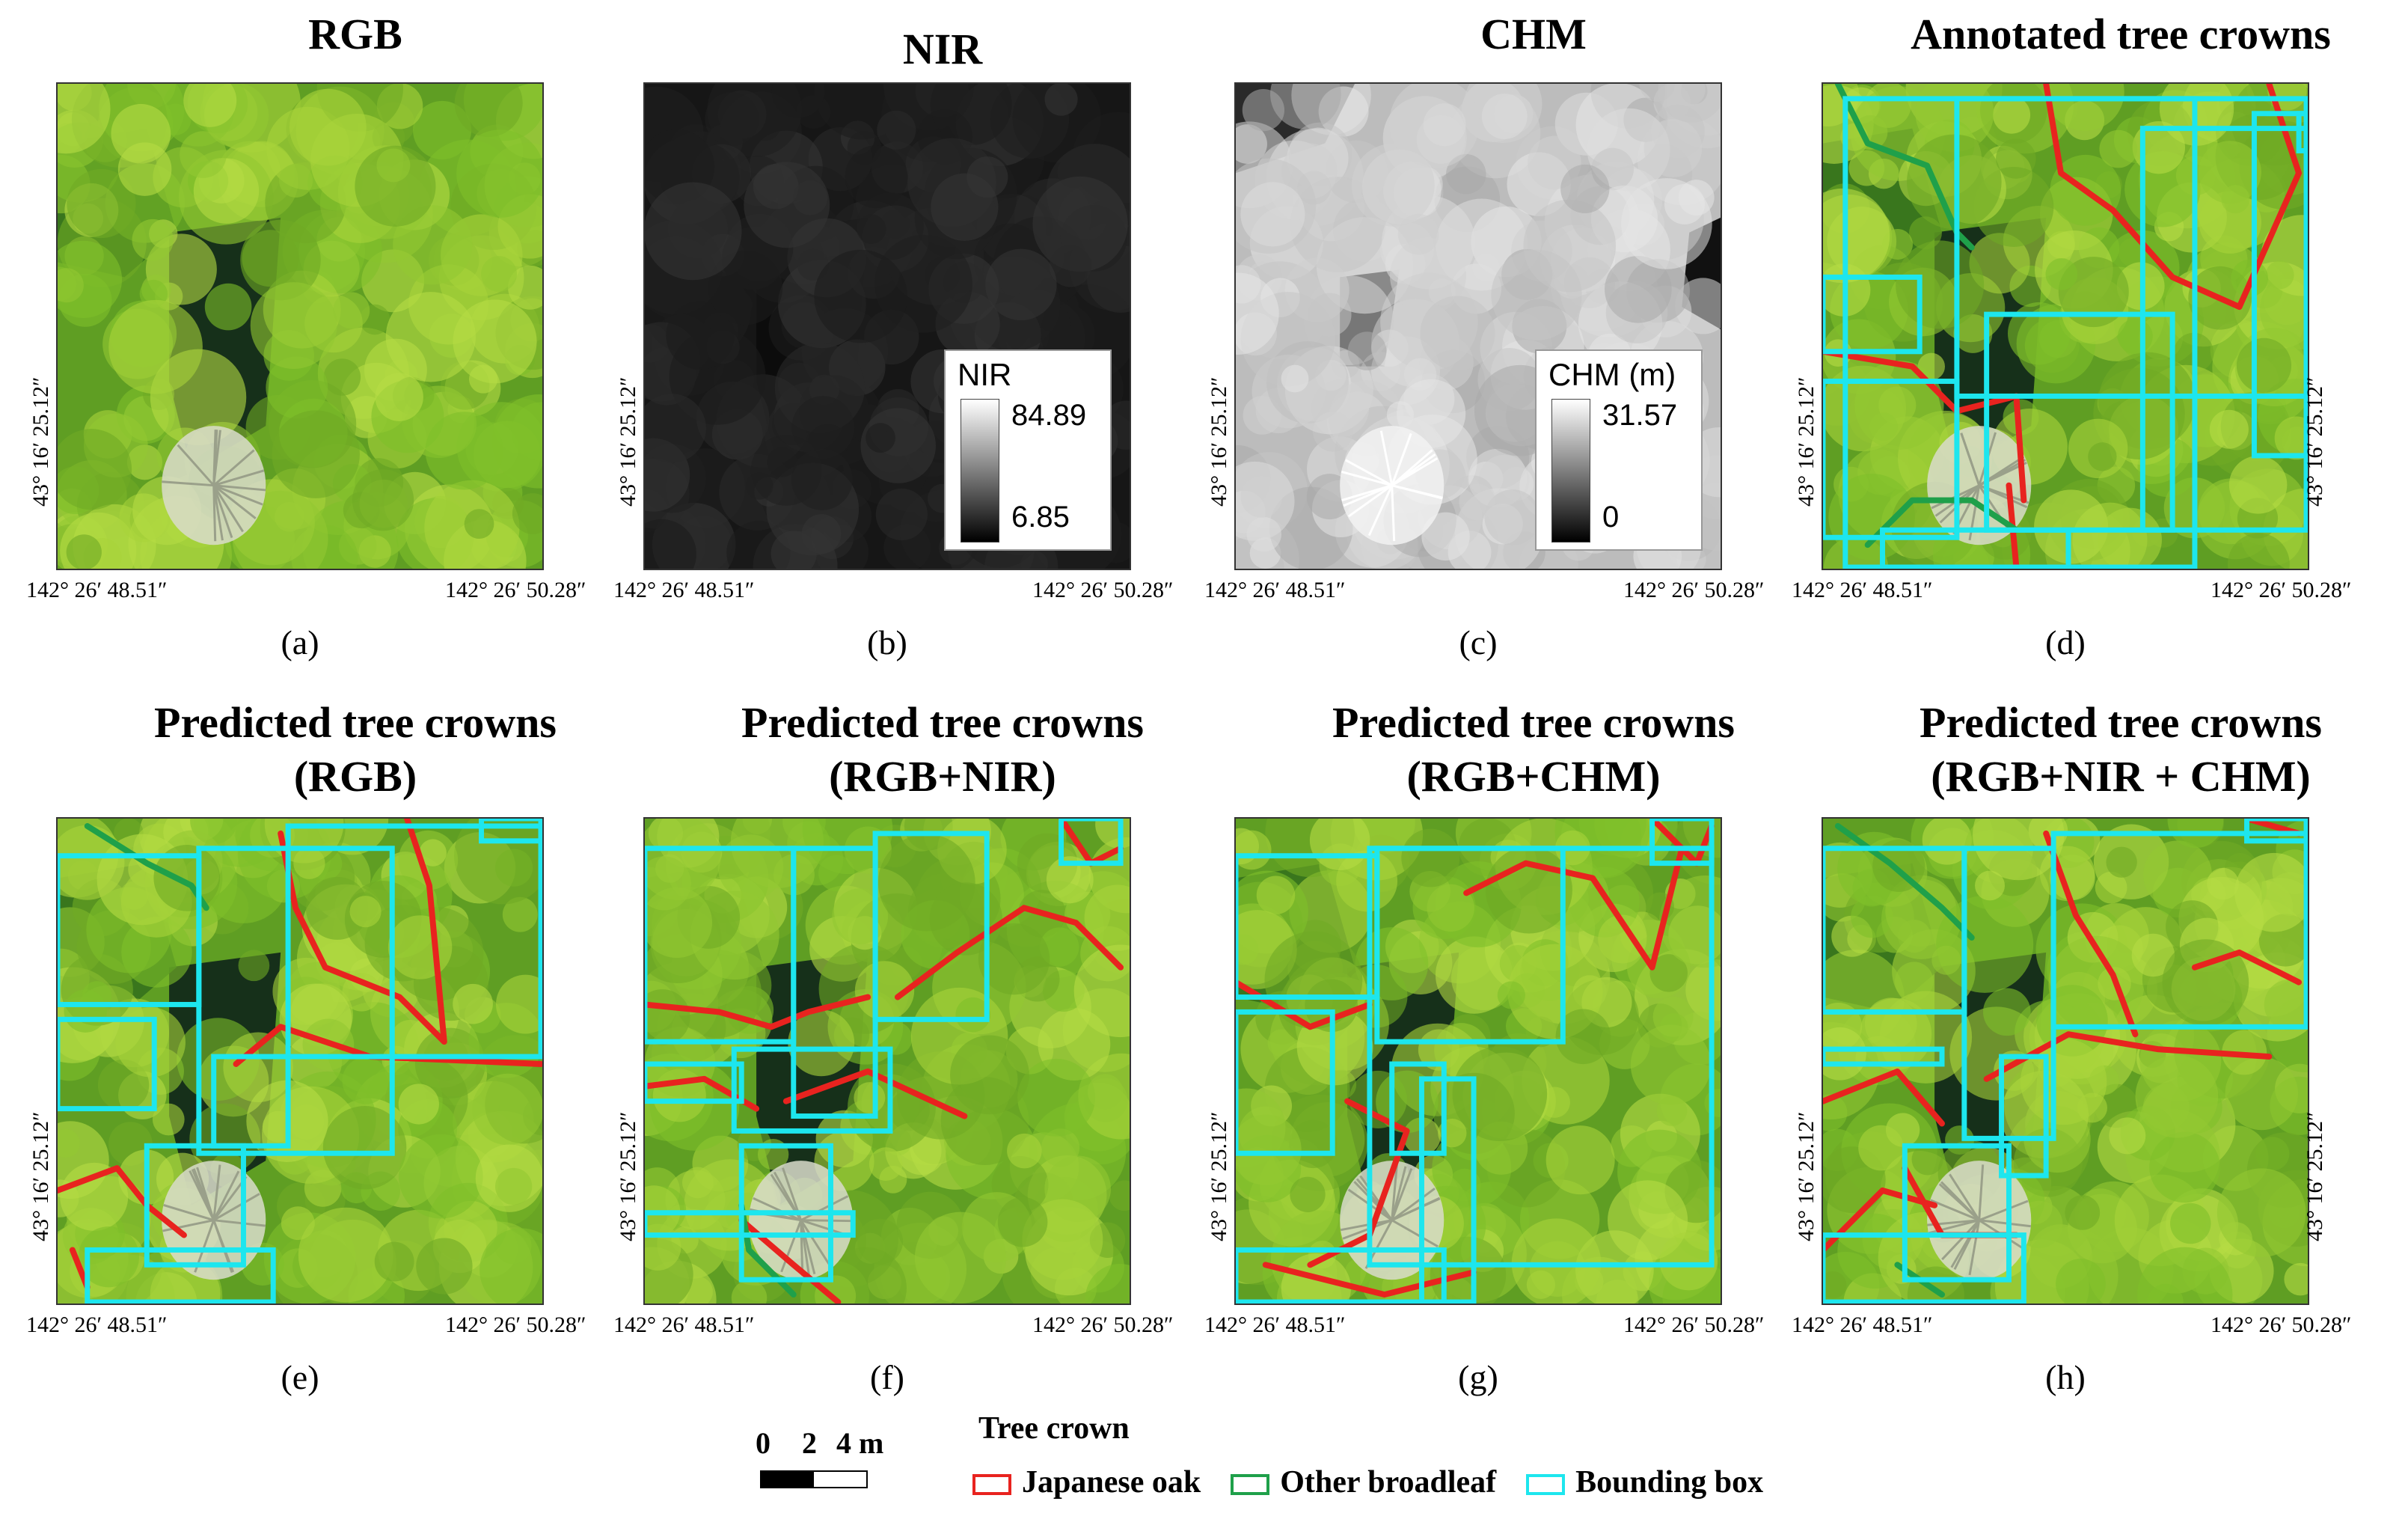 The width and height of the screenshot is (2408, 1525). What do you see at coordinates (943, 49) in the screenshot?
I see `panel-title-line-1: NIR` at bounding box center [943, 49].